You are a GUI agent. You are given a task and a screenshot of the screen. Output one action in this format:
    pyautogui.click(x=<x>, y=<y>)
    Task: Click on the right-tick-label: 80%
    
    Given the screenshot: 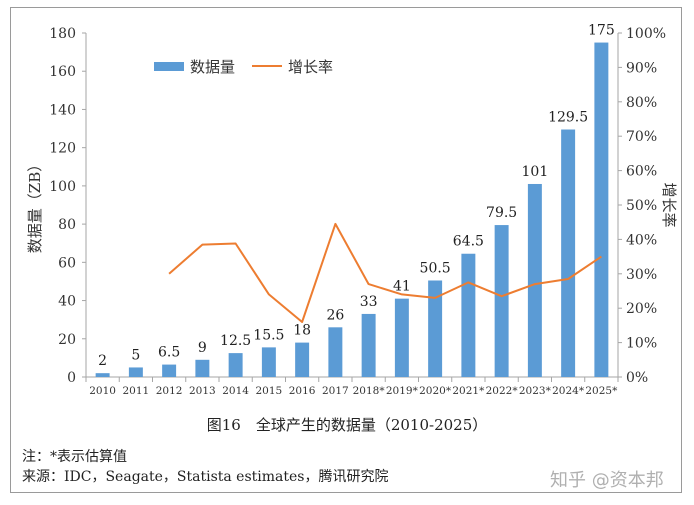 What is the action you would take?
    pyautogui.click(x=641, y=103)
    